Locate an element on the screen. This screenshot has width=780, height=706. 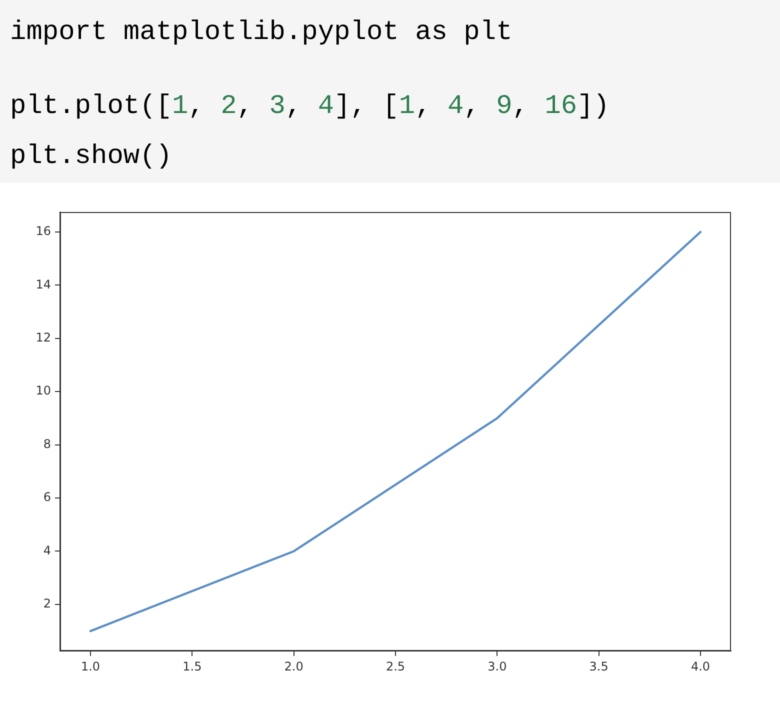
text: plt.plot([1, 2, 3, 4], [1, 4, 9, 16]) is located at coordinates (310, 107).